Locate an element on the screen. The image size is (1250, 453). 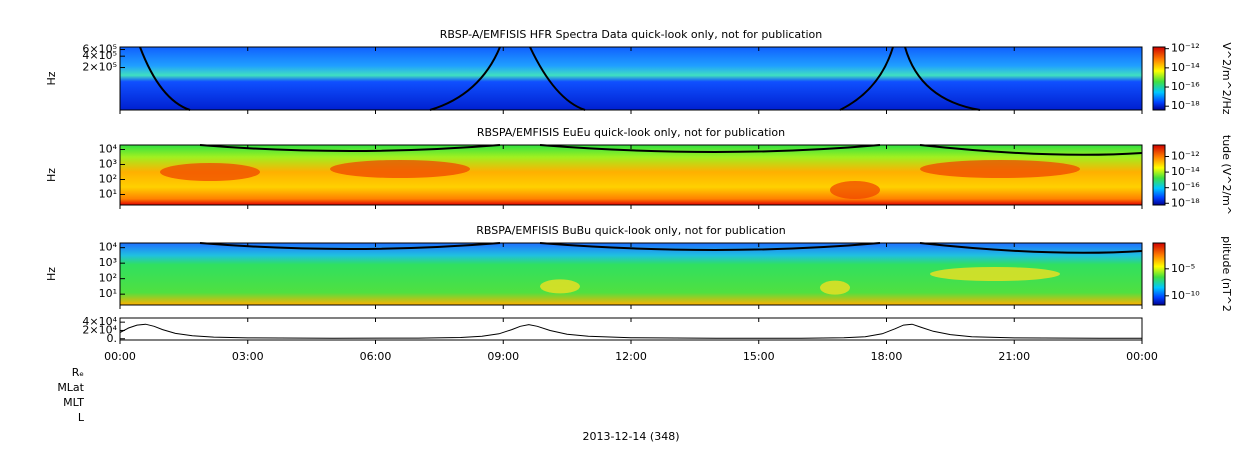
y-tick-label: 4×10⁴ is located at coordinates (99, 321).